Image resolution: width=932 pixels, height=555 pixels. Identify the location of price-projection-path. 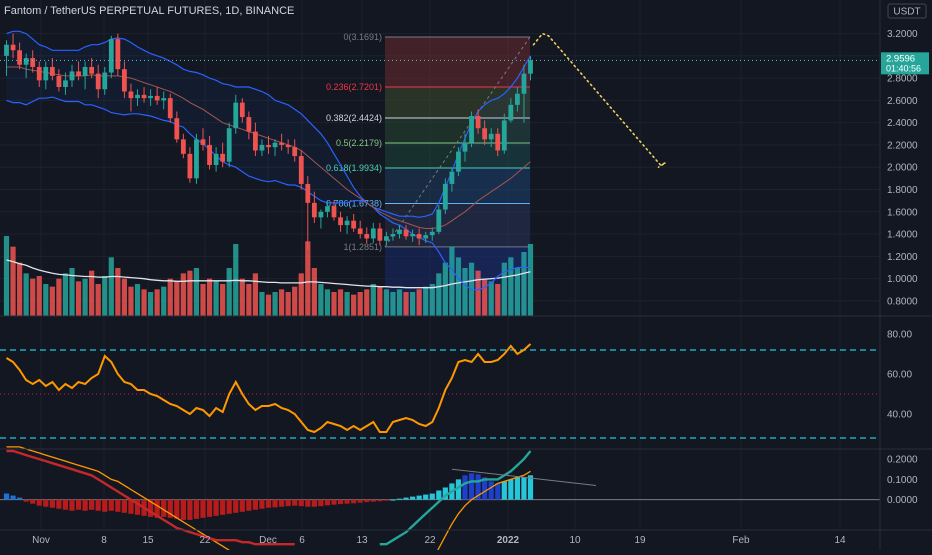
(599, 100).